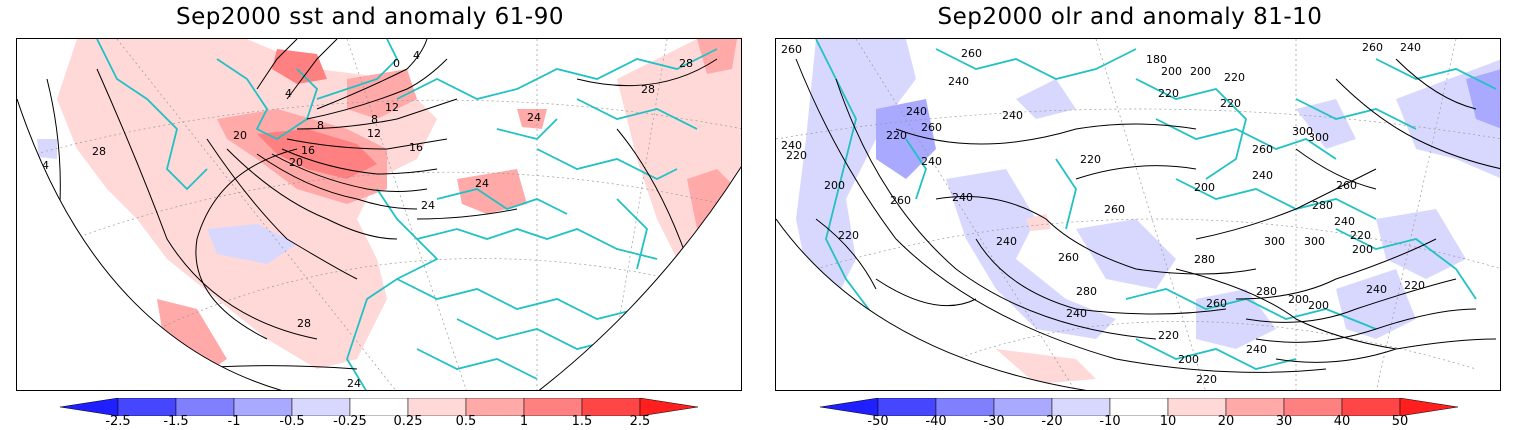 This screenshot has width=1520, height=430. Describe the element at coordinates (1168, 421) in the screenshot. I see `colorbar-tick: 10` at that location.